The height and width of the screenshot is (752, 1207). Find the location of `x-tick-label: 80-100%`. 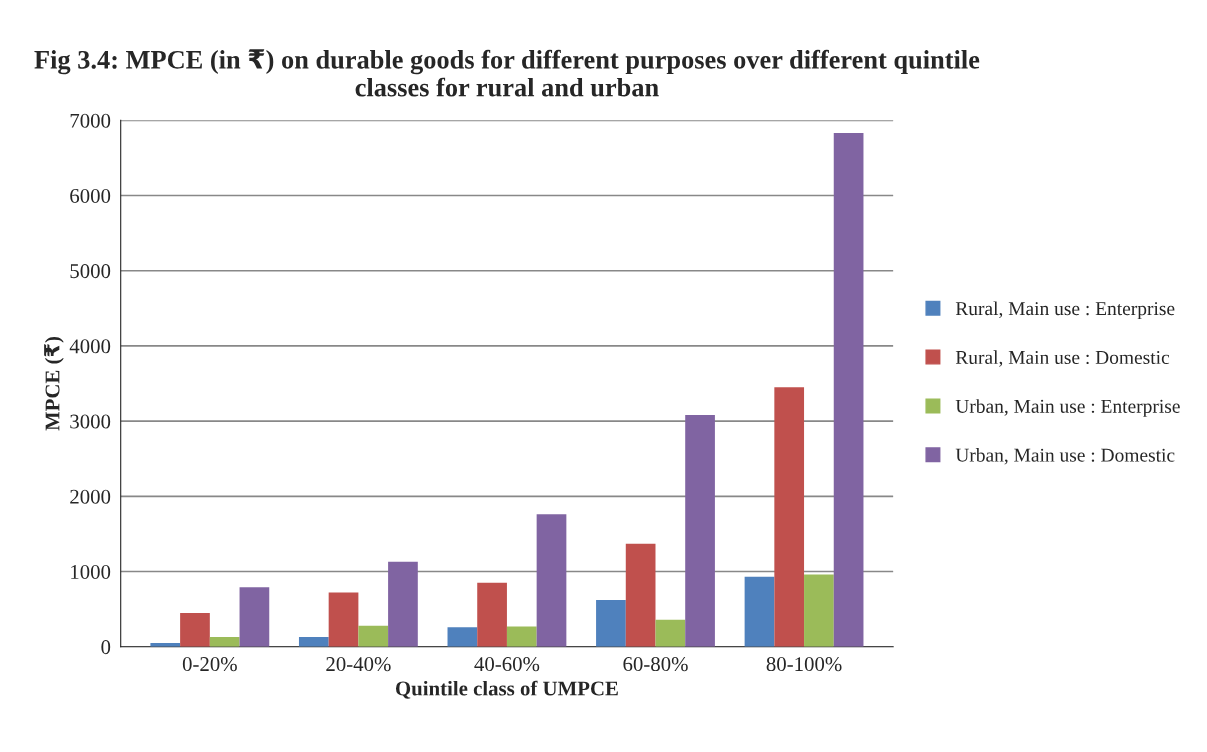

x-tick-label: 80-100% is located at coordinates (804, 664).